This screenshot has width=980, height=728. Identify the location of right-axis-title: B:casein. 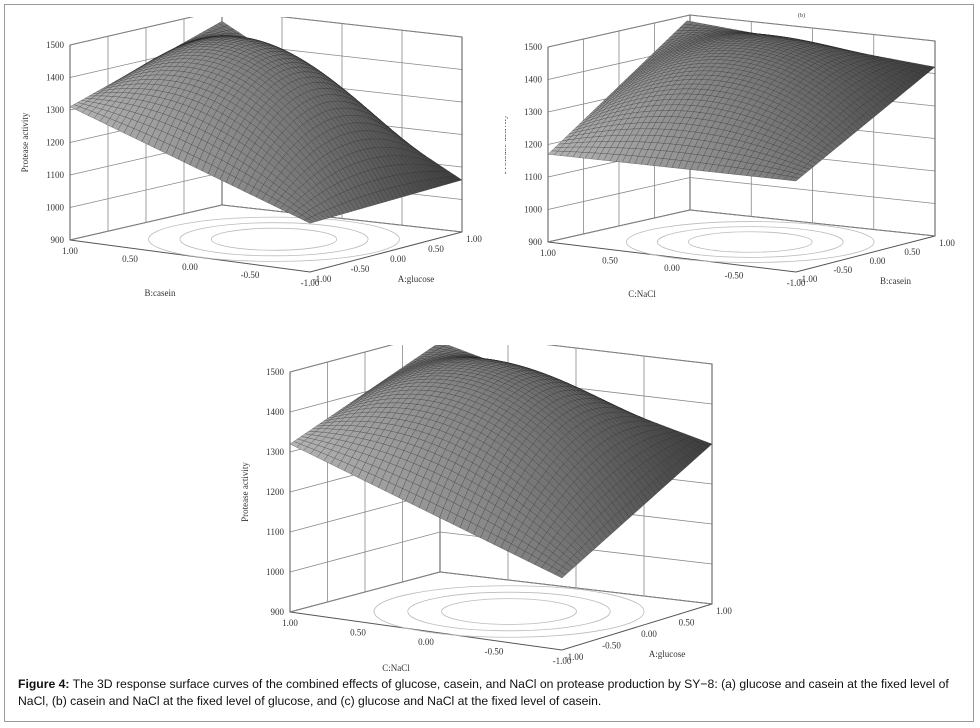
(895, 281).